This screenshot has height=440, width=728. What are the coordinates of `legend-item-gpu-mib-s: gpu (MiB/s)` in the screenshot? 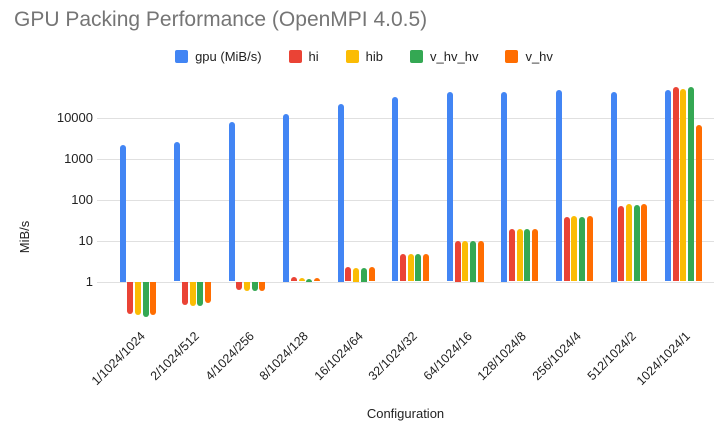 It's located at (218, 56).